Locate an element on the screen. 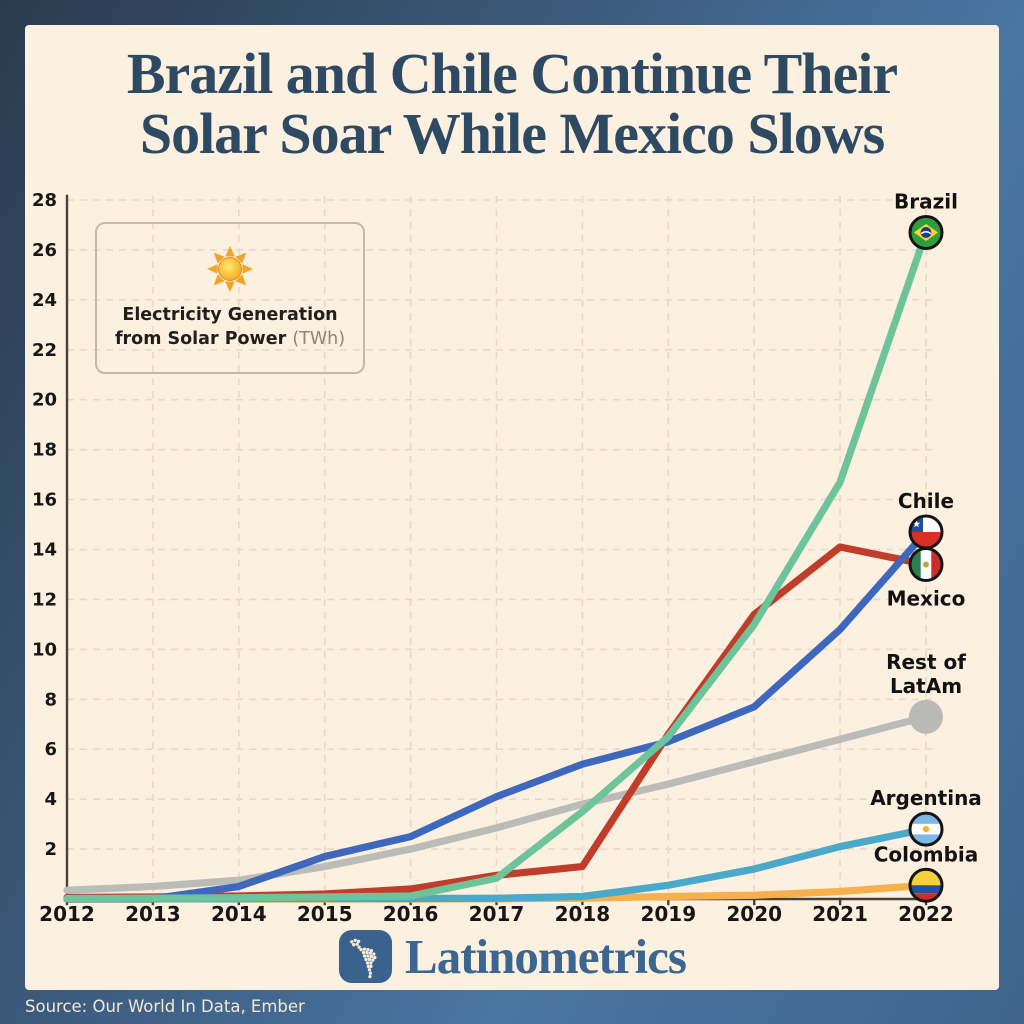 This screenshot has width=1024, height=1024. y-tick-label: 26 is located at coordinates (44, 250).